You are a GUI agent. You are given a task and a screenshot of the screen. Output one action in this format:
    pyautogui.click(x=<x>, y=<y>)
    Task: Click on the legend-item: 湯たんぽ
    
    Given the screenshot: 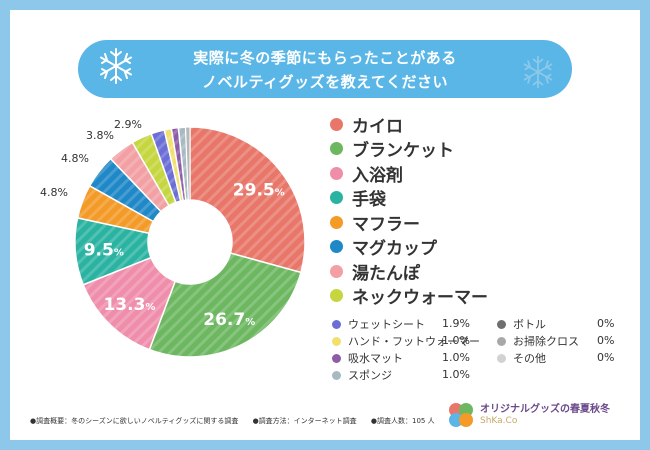 What is the action you would take?
    pyautogui.click(x=375, y=271)
    